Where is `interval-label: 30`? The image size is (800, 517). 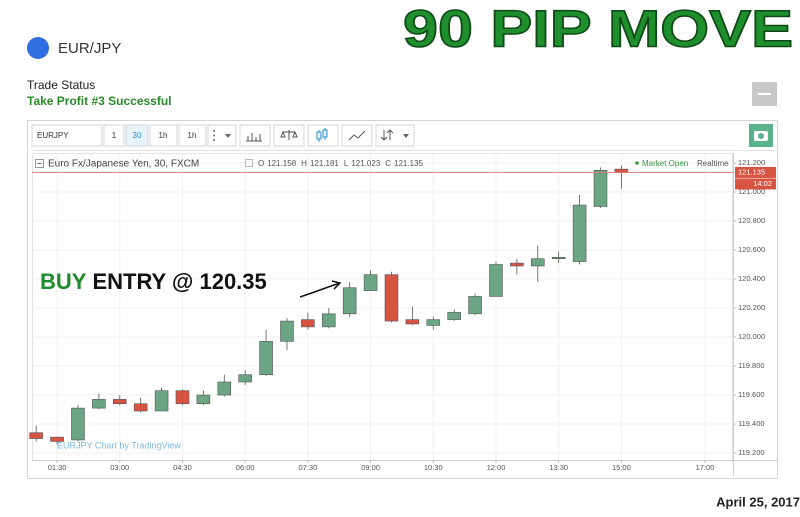 interval-label: 30 is located at coordinates (137, 135).